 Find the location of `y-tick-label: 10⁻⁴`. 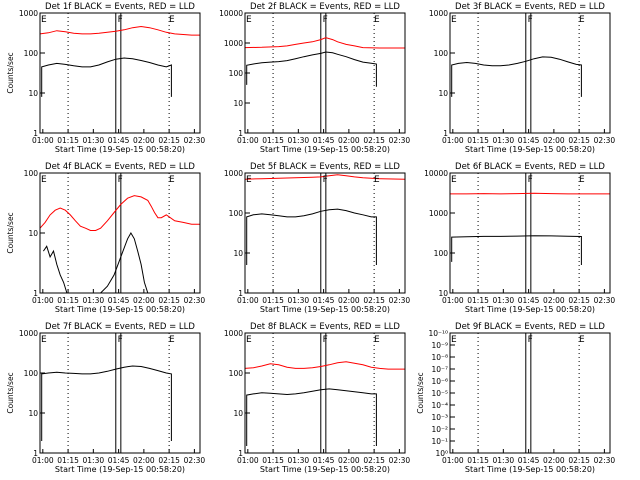

y-tick-label: 10⁻⁴ is located at coordinates (439, 405).